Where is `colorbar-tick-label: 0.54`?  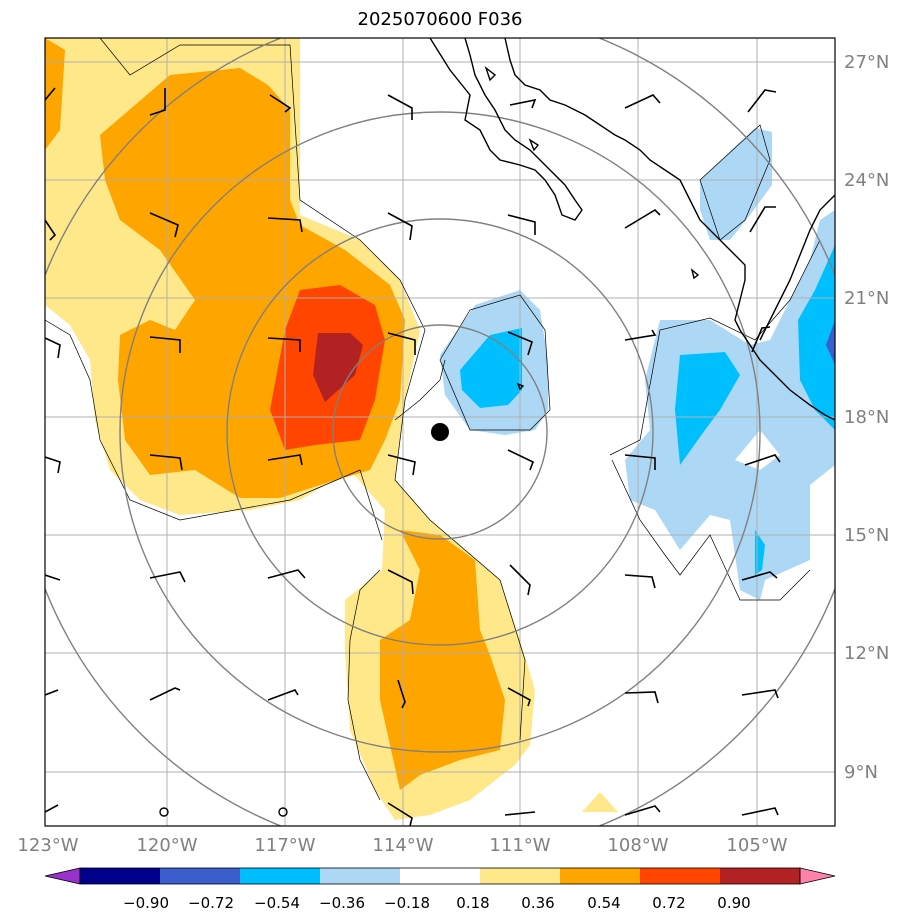 colorbar-tick-label: 0.54 is located at coordinates (603, 903).